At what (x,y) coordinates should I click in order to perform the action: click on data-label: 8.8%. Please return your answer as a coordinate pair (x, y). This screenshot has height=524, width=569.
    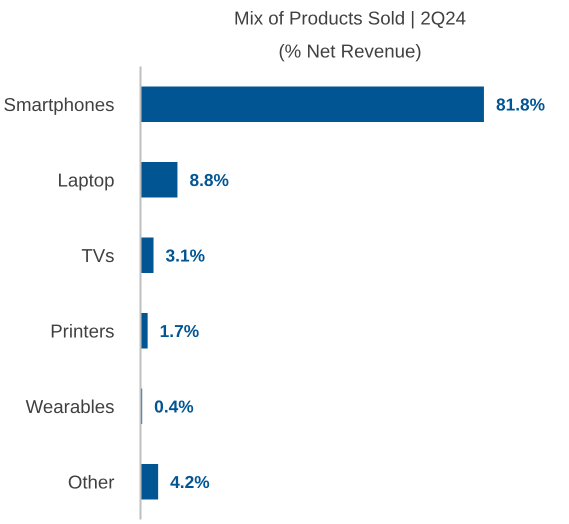
    Looking at the image, I should click on (209, 180).